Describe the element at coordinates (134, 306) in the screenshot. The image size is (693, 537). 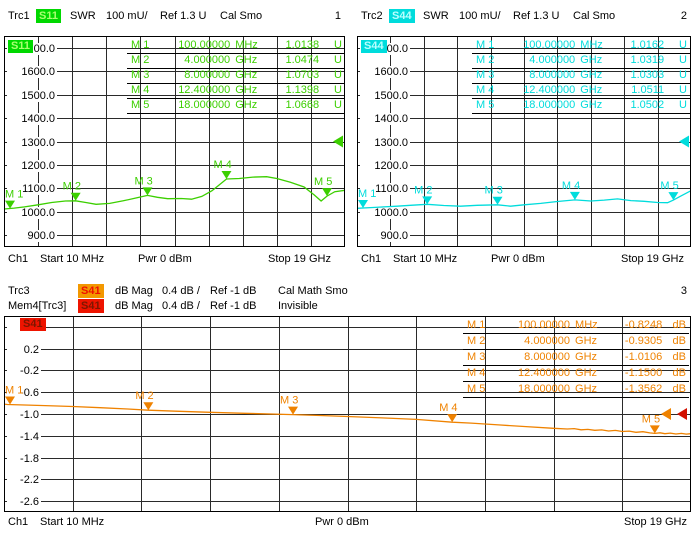
I see `mem4-format-label: dB Mag` at that location.